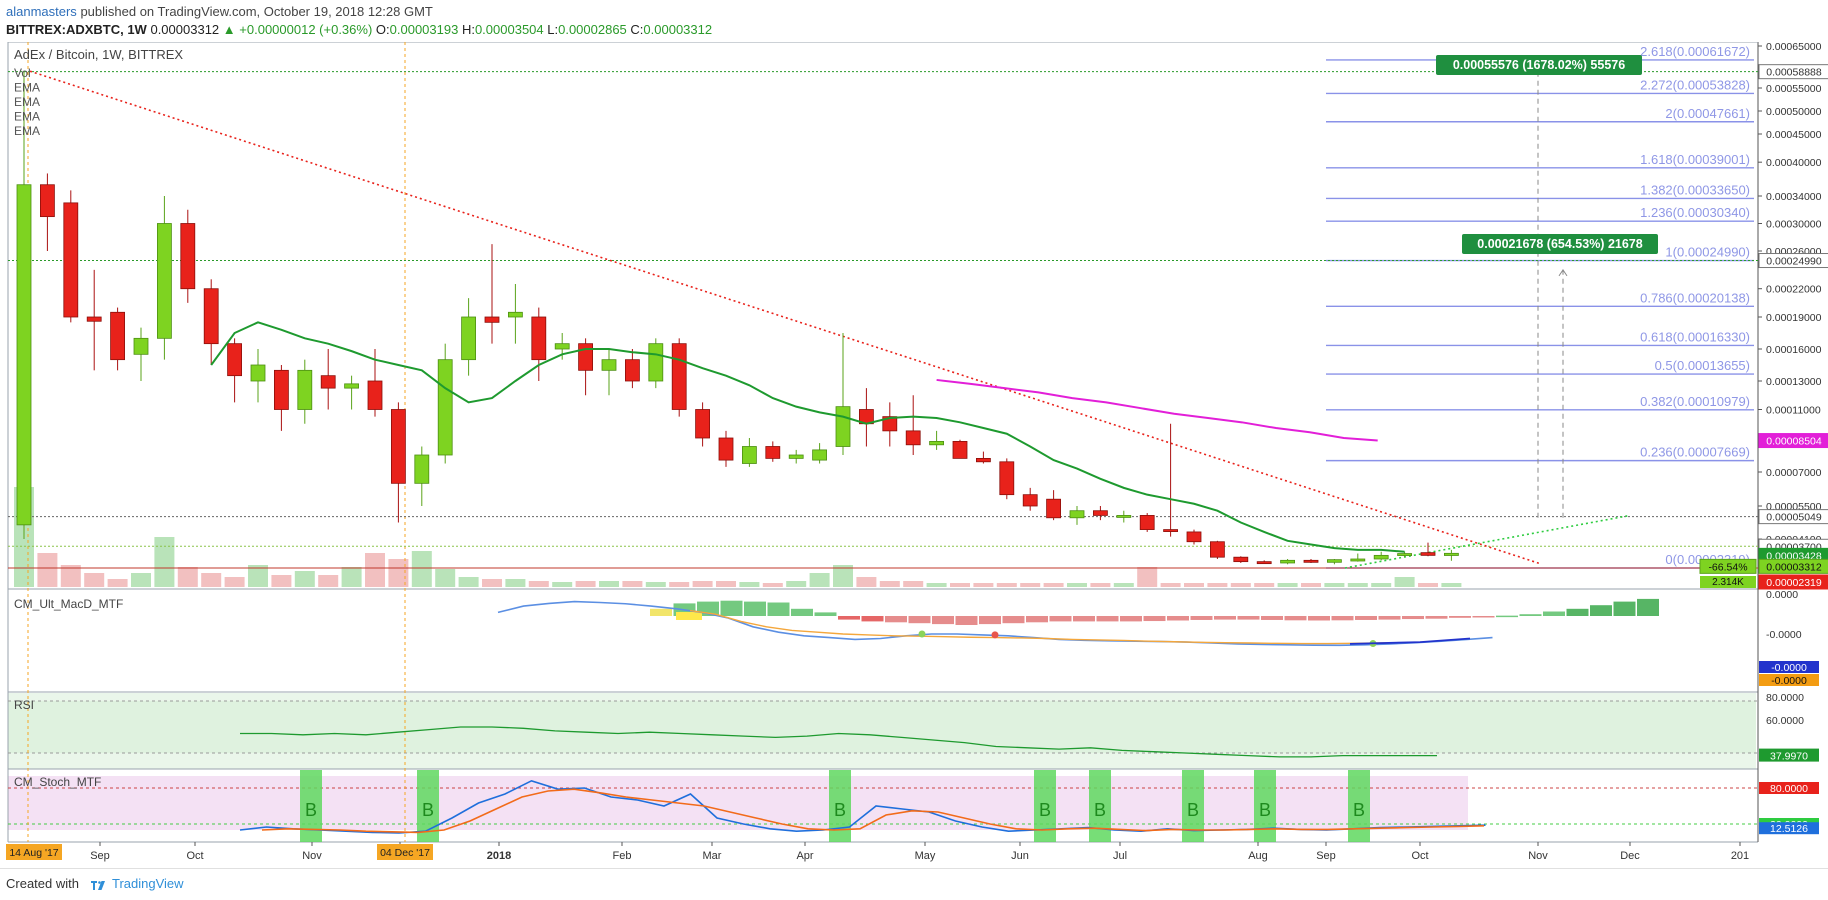  Describe the element at coordinates (1539, 65) in the screenshot. I see `target-label: 0.00055576 (1678.02%) 55576` at that location.